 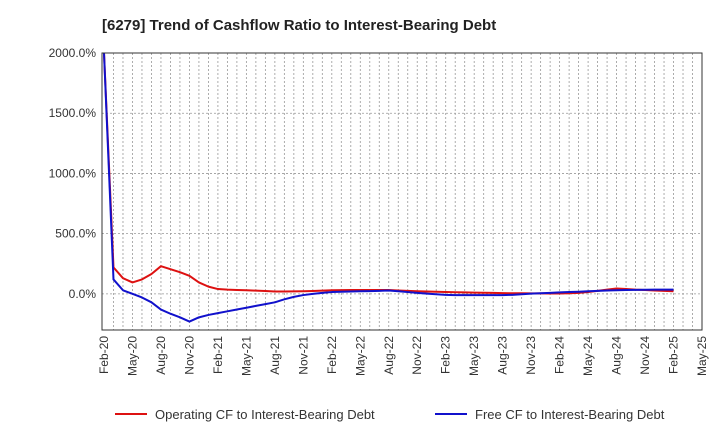 I want to click on x-tick-label: Nov-20, so click(x=189, y=355).